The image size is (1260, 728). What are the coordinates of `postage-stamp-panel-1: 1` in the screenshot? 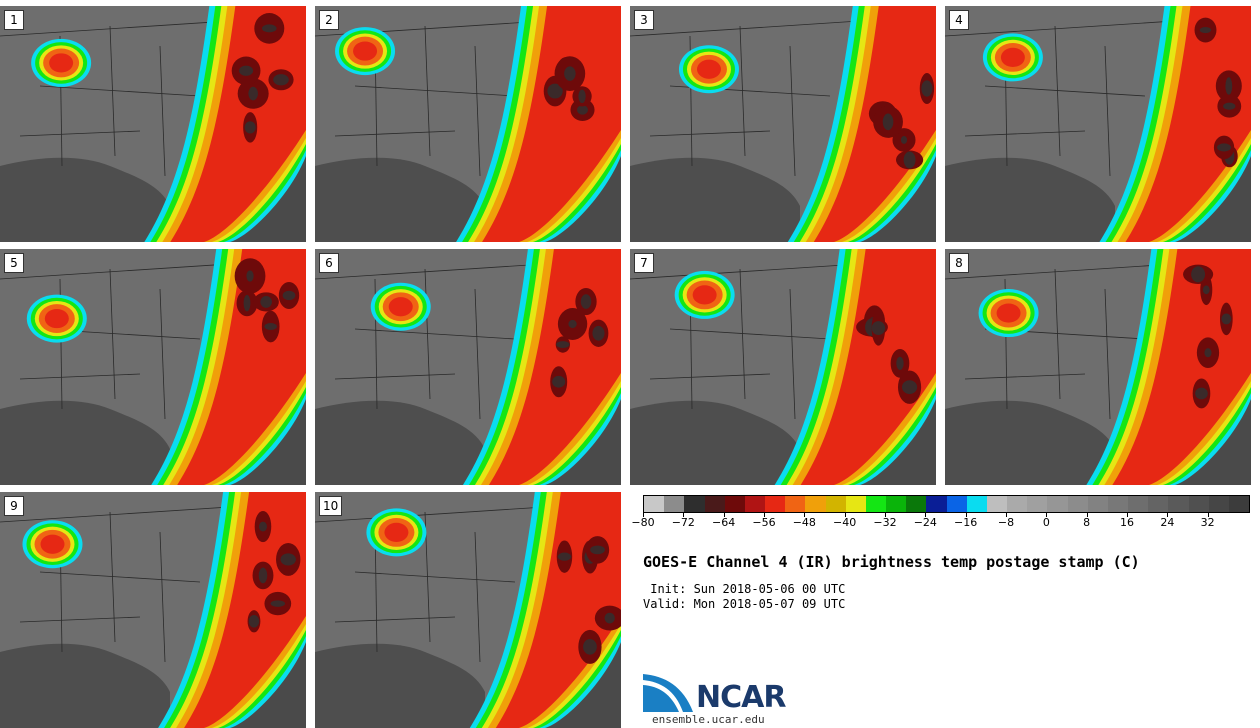 It's located at (153, 124).